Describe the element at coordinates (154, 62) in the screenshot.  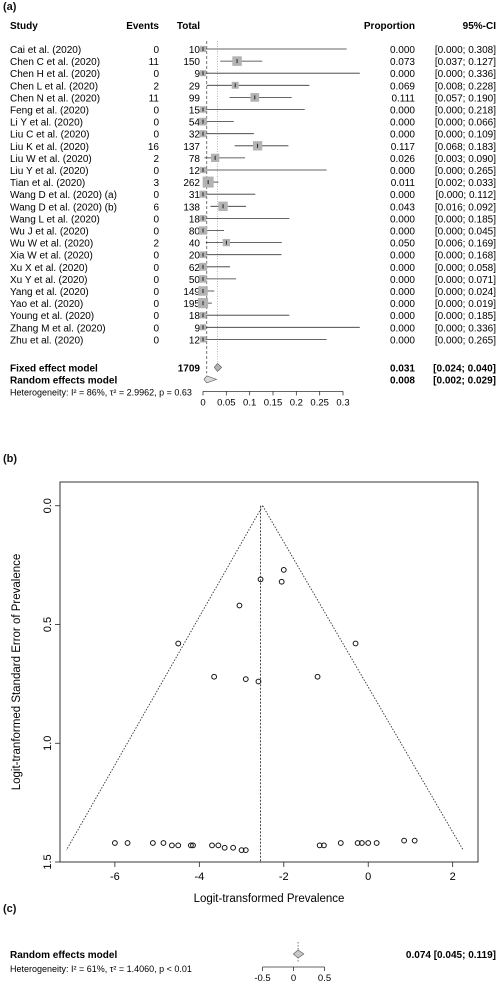
I see `study-events: 11` at that location.